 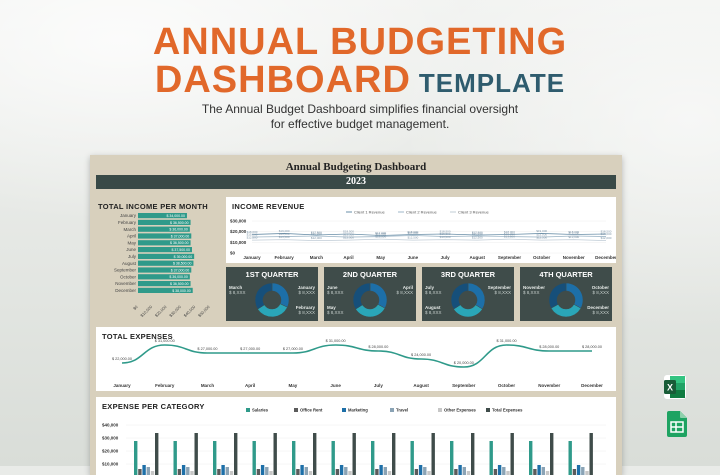 What do you see at coordinates (131, 242) in the screenshot?
I see `income-month-label: May` at bounding box center [131, 242].